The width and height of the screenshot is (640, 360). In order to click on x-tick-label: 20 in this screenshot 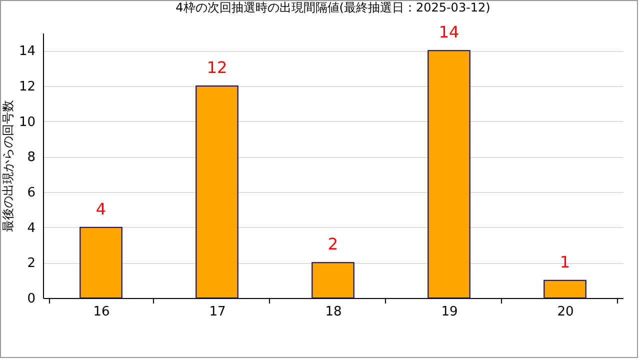, I will do `click(565, 312)`.